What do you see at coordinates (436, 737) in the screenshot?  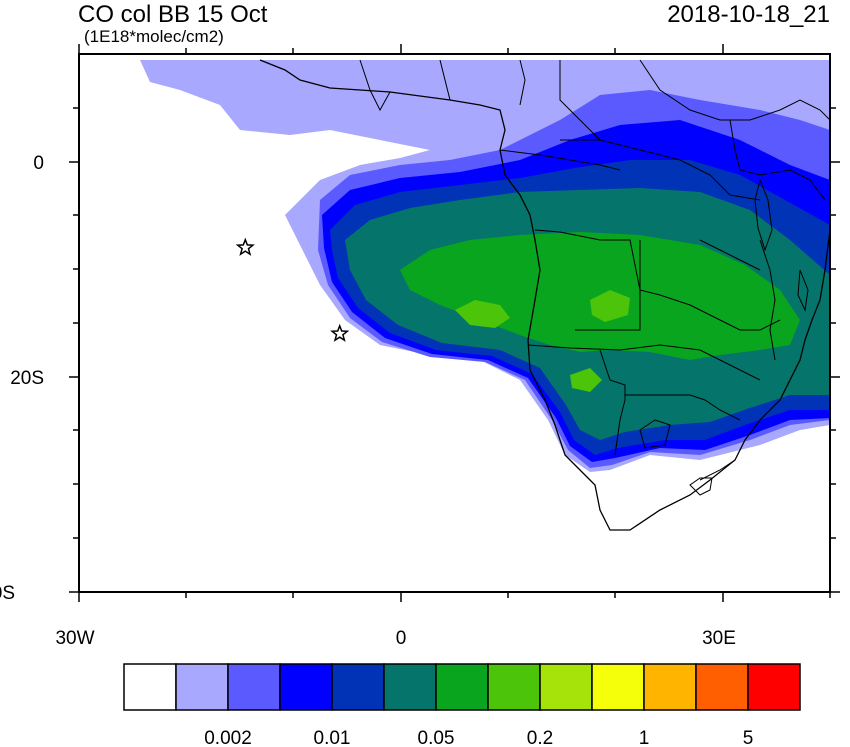 I see `colorbar-label: 0.05` at bounding box center [436, 737].